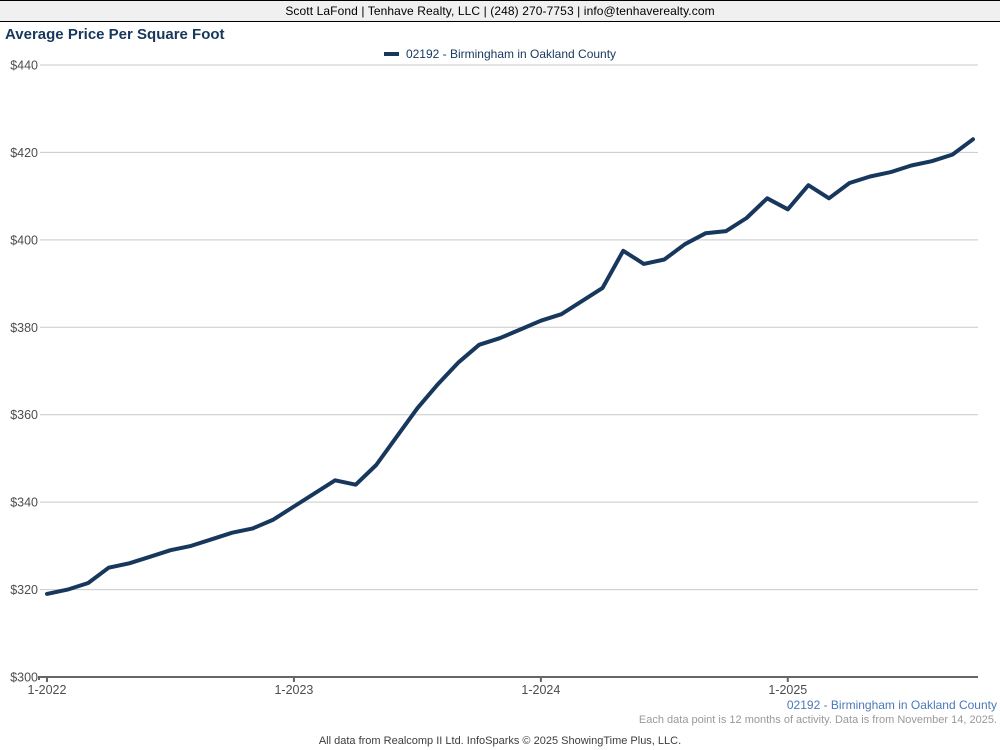 The width and height of the screenshot is (1000, 750). I want to click on chart-legend: 02192 - Birmingham in Oakland County, so click(500, 54).